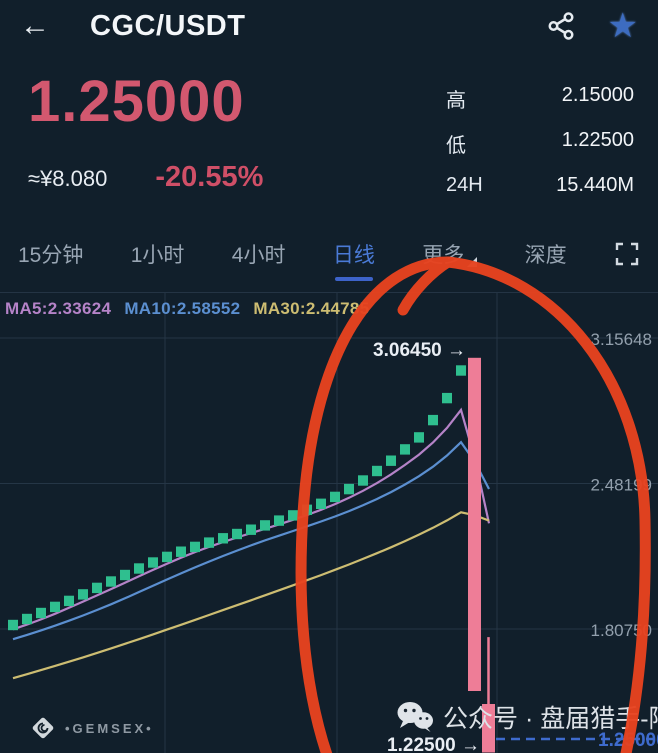 This screenshot has height=753, width=658. What do you see at coordinates (545, 255) in the screenshot?
I see `tab-depth: 深度` at bounding box center [545, 255].